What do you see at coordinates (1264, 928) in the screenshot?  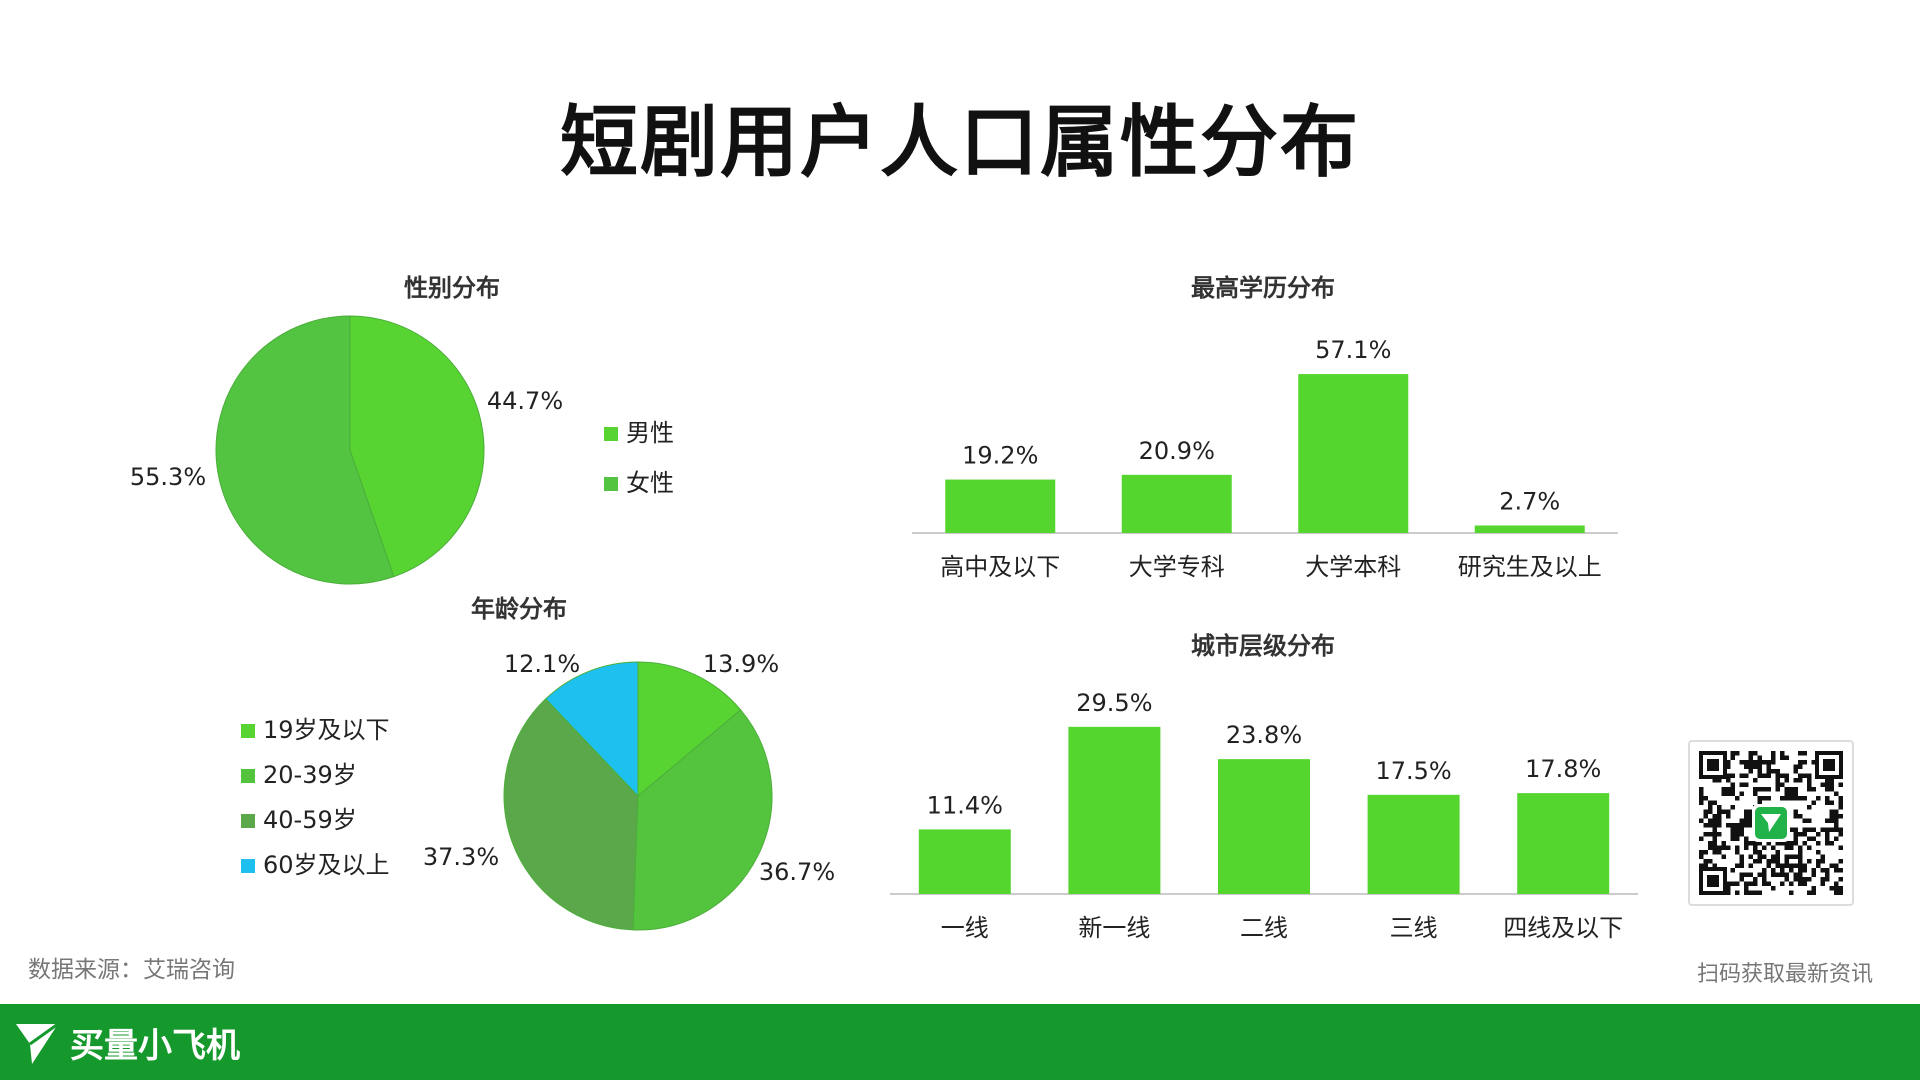 I see `city-category-label-2: 二线` at bounding box center [1264, 928].